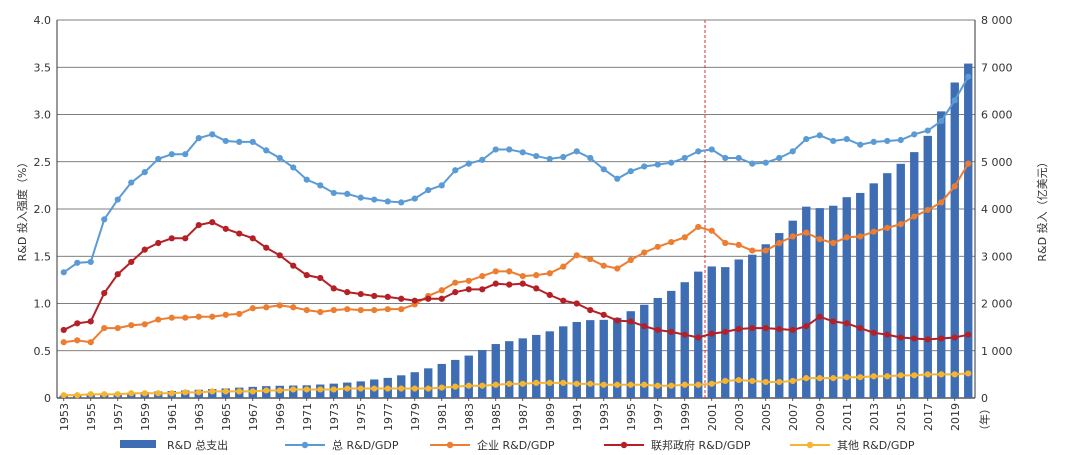 The image size is (1068, 455). What do you see at coordinates (43, 162) in the screenshot?
I see `y-left-tick-label: 2.5` at bounding box center [43, 162].